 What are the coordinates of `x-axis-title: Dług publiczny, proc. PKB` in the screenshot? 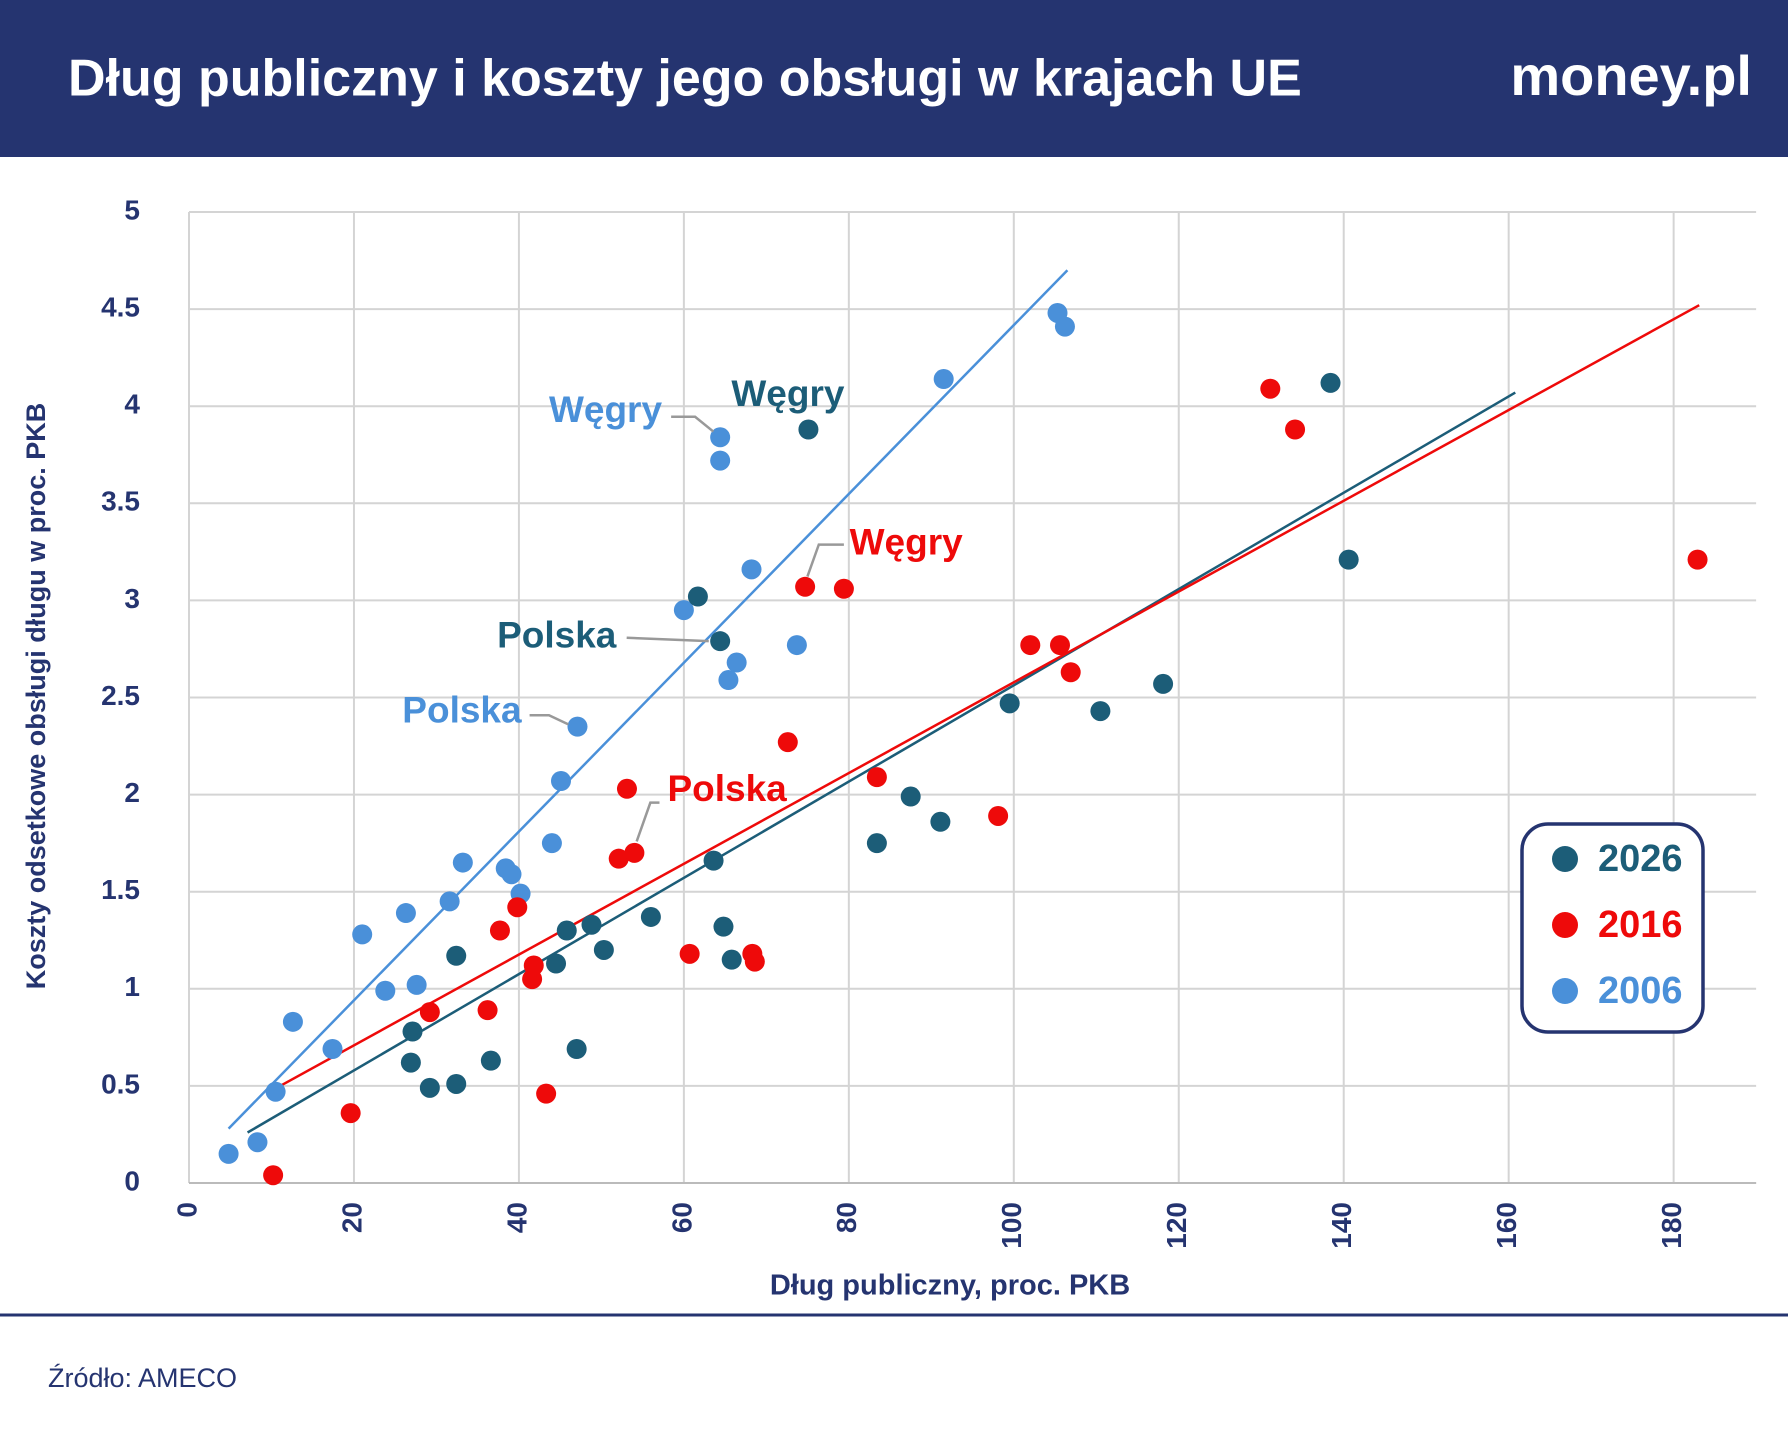 It's located at (950, 1286).